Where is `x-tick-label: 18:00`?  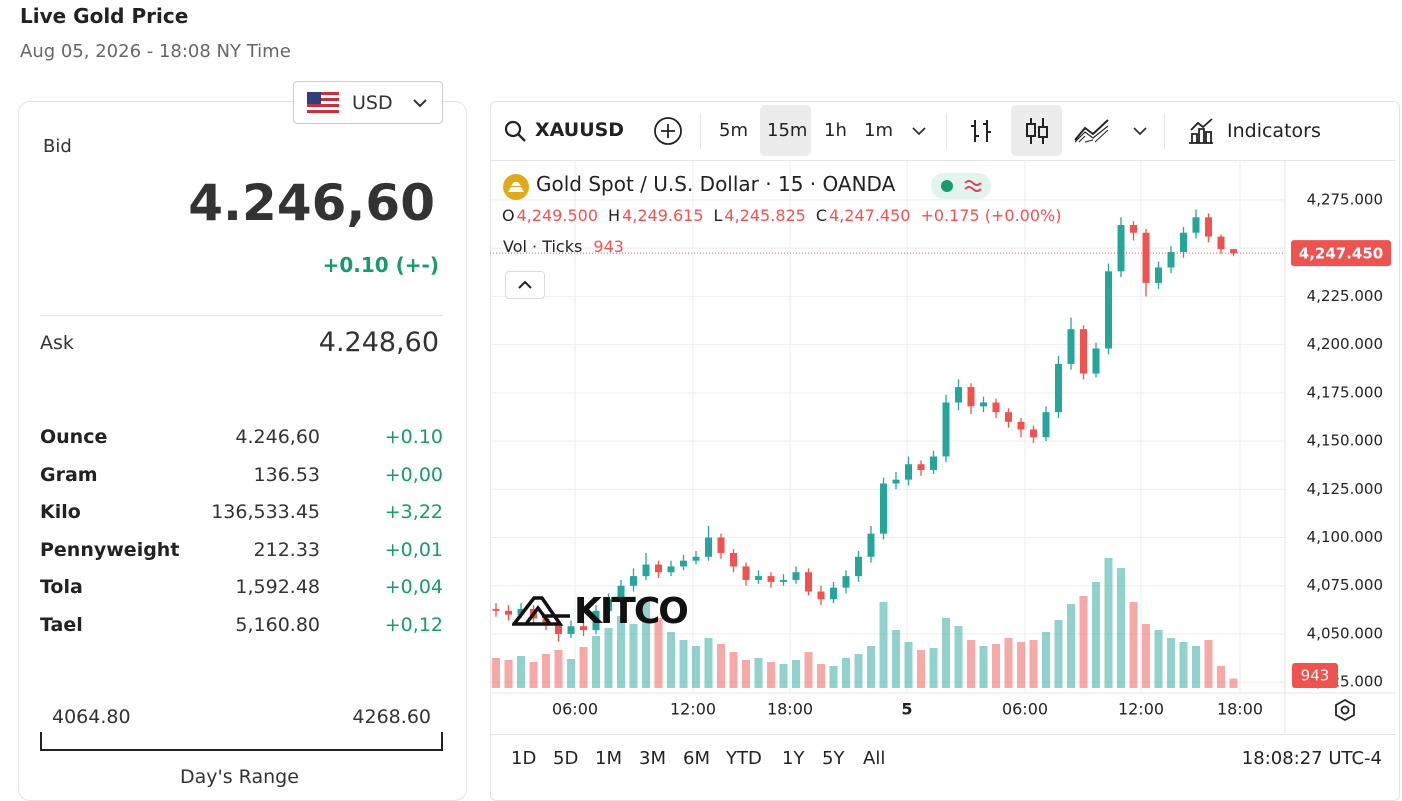 x-tick-label: 18:00 is located at coordinates (1240, 709).